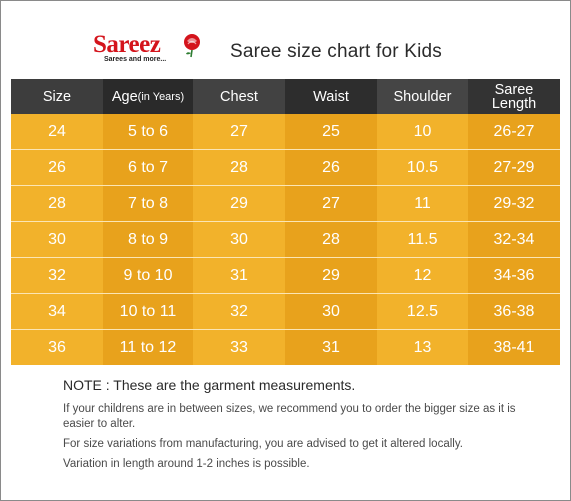 The height and width of the screenshot is (501, 571). I want to click on table-cell: 26-27, so click(514, 131).